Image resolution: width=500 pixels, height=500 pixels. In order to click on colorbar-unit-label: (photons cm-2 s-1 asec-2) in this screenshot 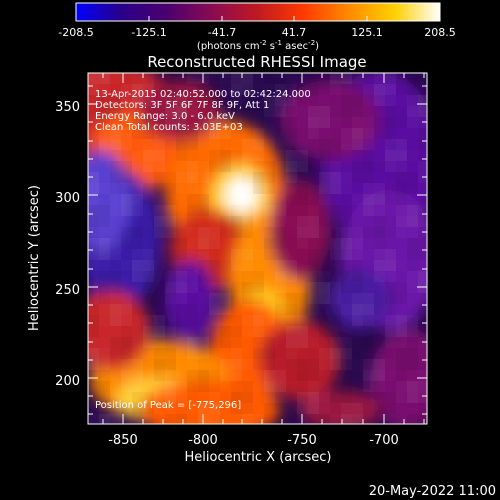, I will do `click(258, 45)`.